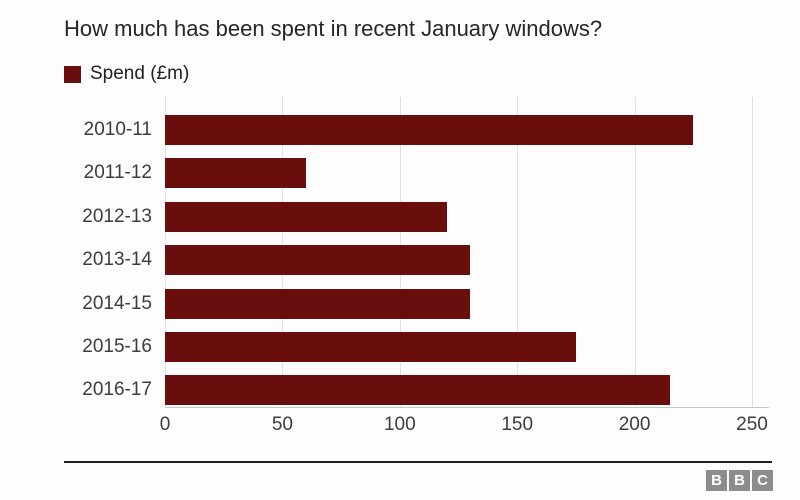  Describe the element at coordinates (117, 216) in the screenshot. I see `y-category-label: 2012-13` at that location.